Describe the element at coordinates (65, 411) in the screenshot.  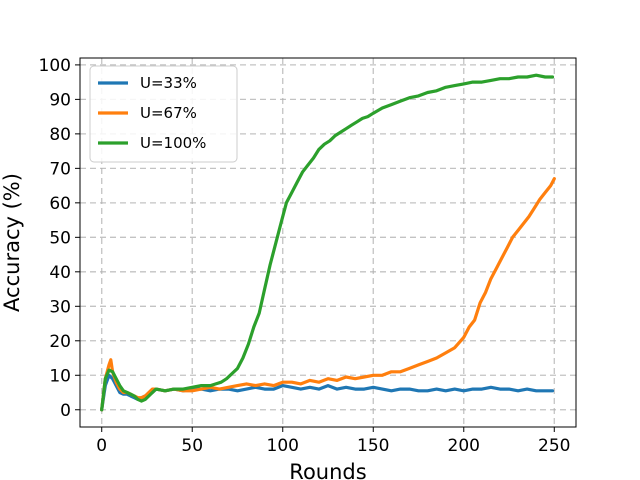
I see `y-tick-label: 0` at that location.